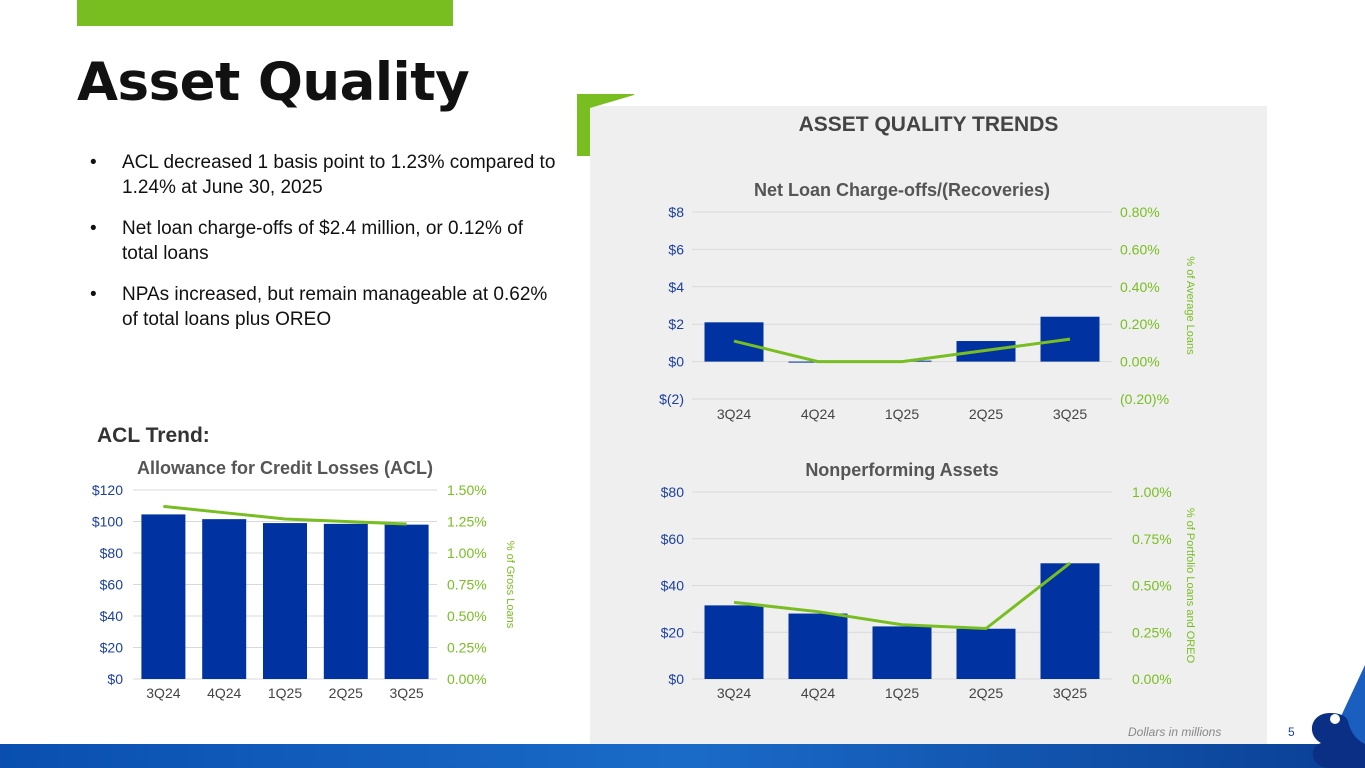  Describe the element at coordinates (265, 13) in the screenshot. I see `accent-bar` at that location.